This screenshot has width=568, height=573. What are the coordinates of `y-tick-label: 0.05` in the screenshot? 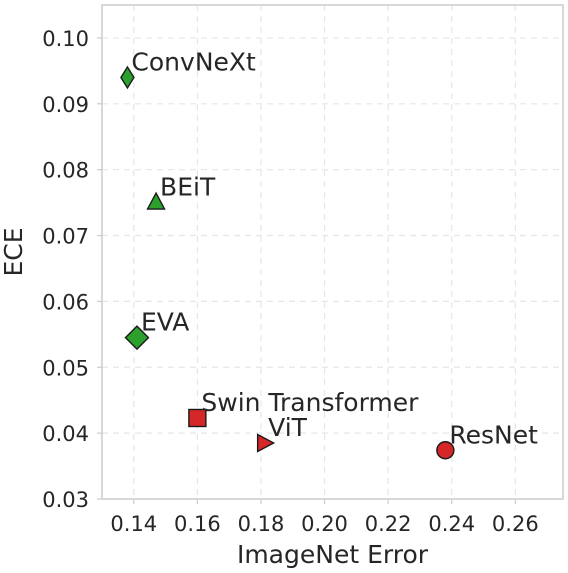 It's located at (65, 368).